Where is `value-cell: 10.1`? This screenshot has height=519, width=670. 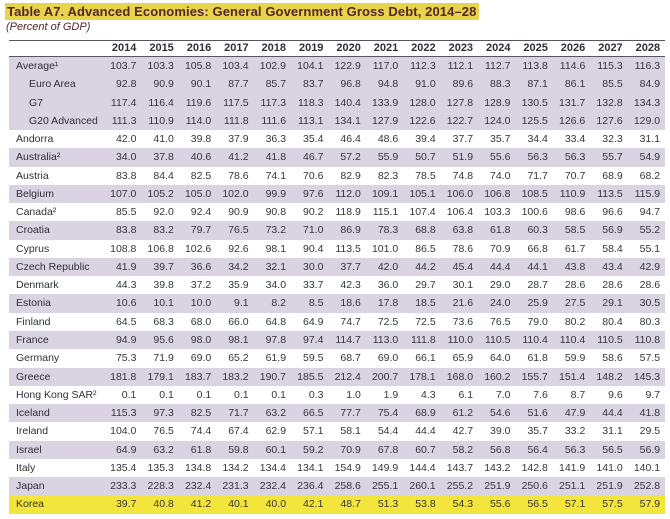 value-cell: 10.1 is located at coordinates (163, 303).